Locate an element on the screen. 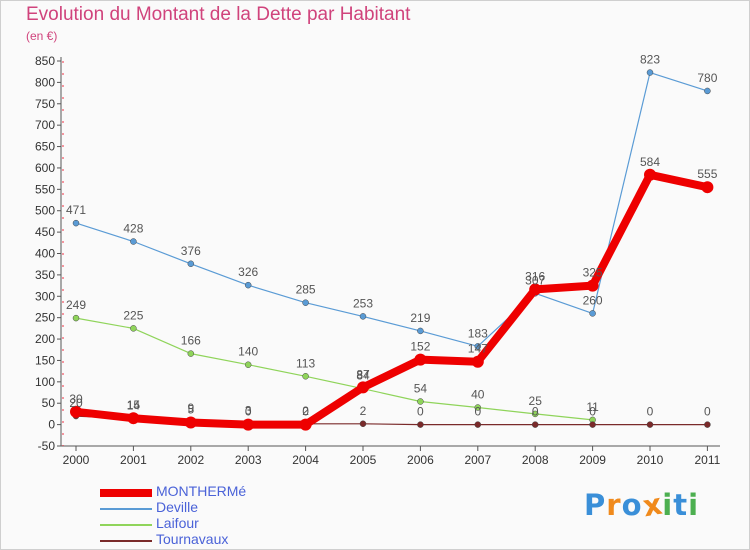  data-label-deville: 219 is located at coordinates (420, 318).